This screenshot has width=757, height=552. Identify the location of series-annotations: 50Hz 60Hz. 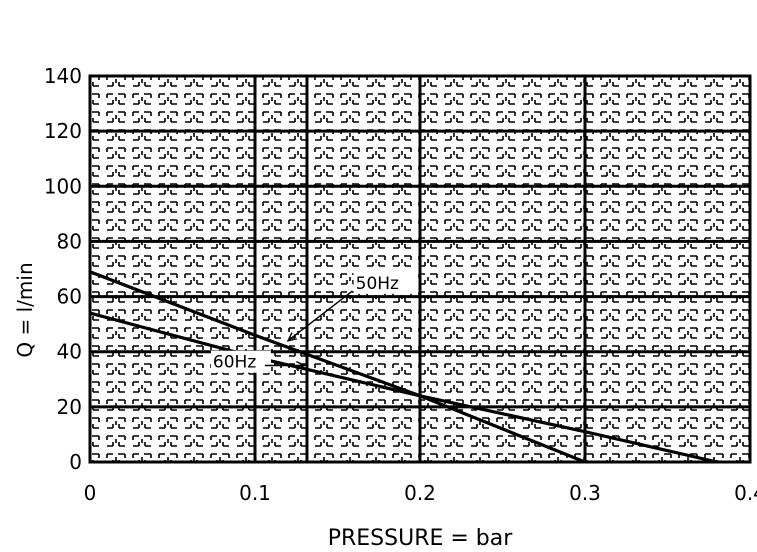
(312, 322).